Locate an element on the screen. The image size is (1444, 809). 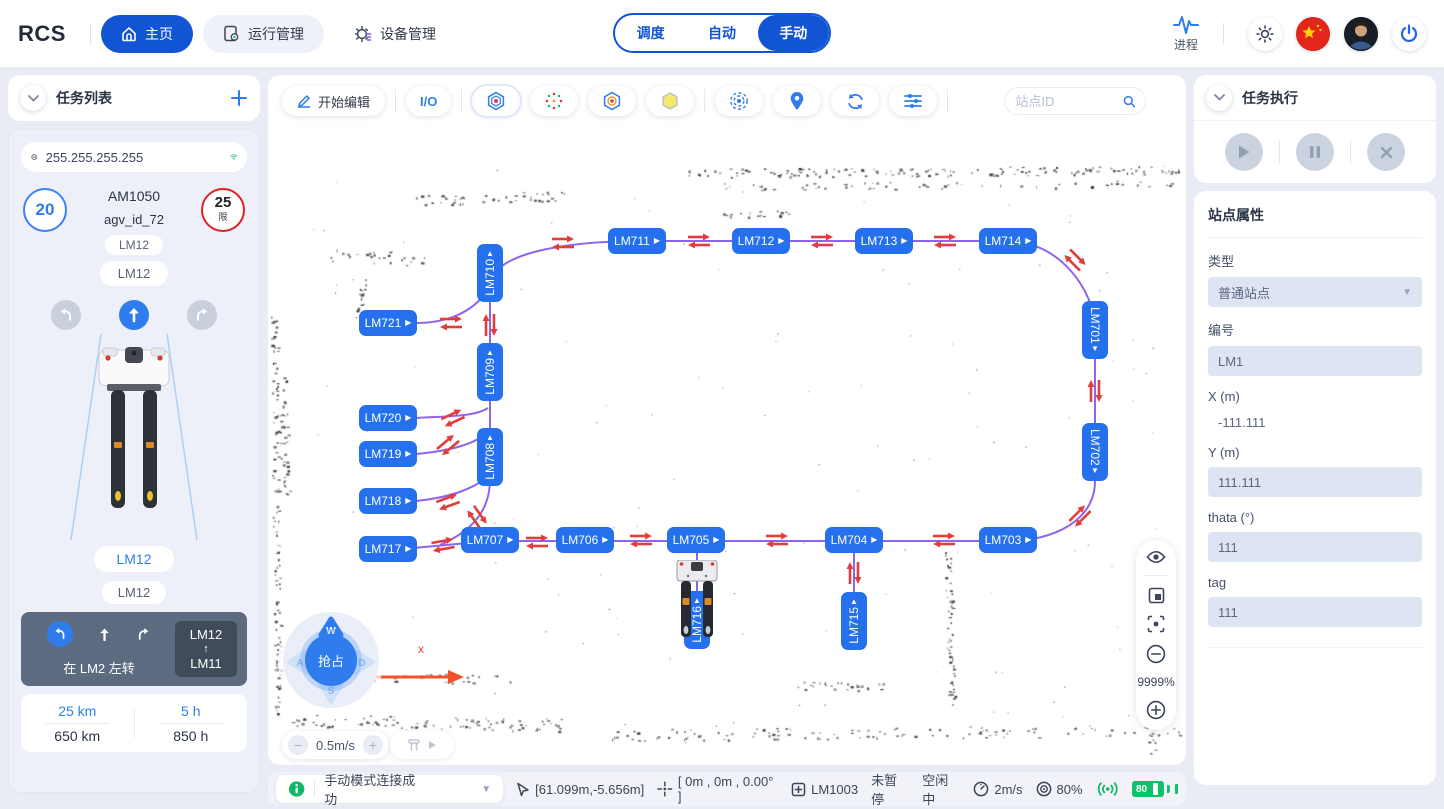
station-LM711: LM711 ▶ is located at coordinates (637, 241).